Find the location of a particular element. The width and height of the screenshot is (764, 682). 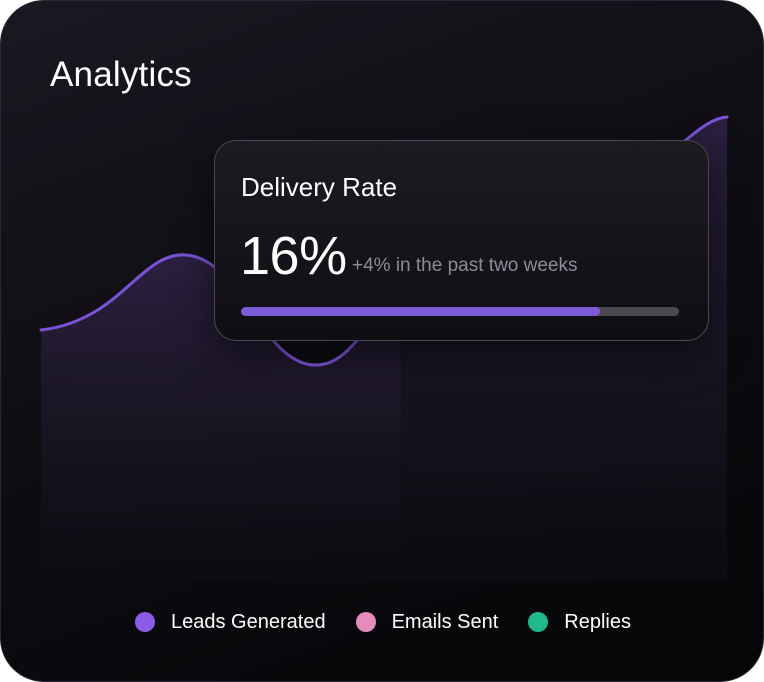

chart-legend: Leads Generated Emails Sent Replies is located at coordinates (382, 622).